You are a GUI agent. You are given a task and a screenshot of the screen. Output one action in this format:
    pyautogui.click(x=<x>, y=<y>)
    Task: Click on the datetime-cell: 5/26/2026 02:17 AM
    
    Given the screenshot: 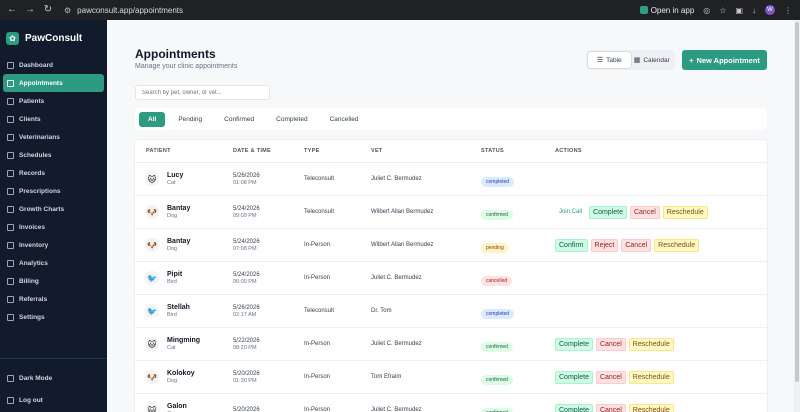 What is the action you would take?
    pyautogui.click(x=268, y=311)
    